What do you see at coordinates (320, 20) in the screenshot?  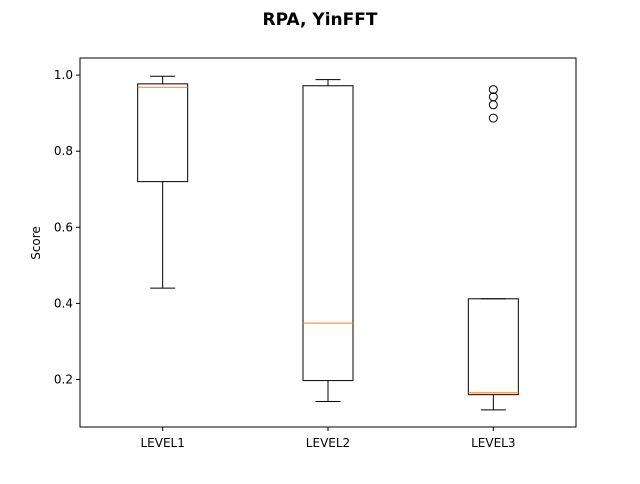 I see `chart-title: RPA, YinFFT` at bounding box center [320, 20].